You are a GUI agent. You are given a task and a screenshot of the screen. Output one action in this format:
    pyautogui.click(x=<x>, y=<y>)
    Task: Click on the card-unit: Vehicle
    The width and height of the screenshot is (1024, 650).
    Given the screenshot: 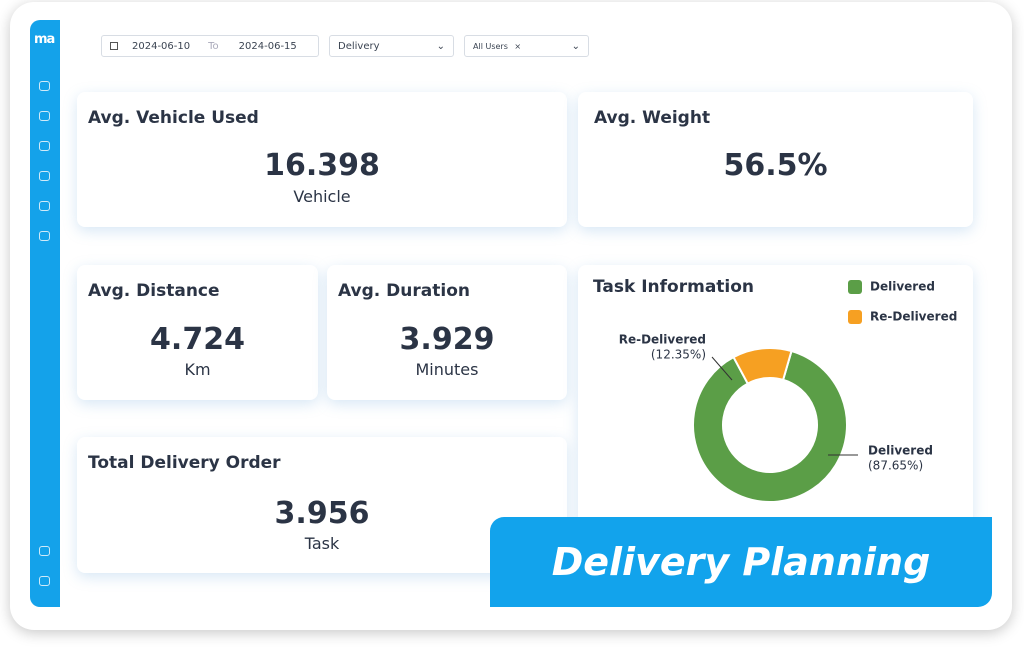 What is the action you would take?
    pyautogui.click(x=322, y=196)
    